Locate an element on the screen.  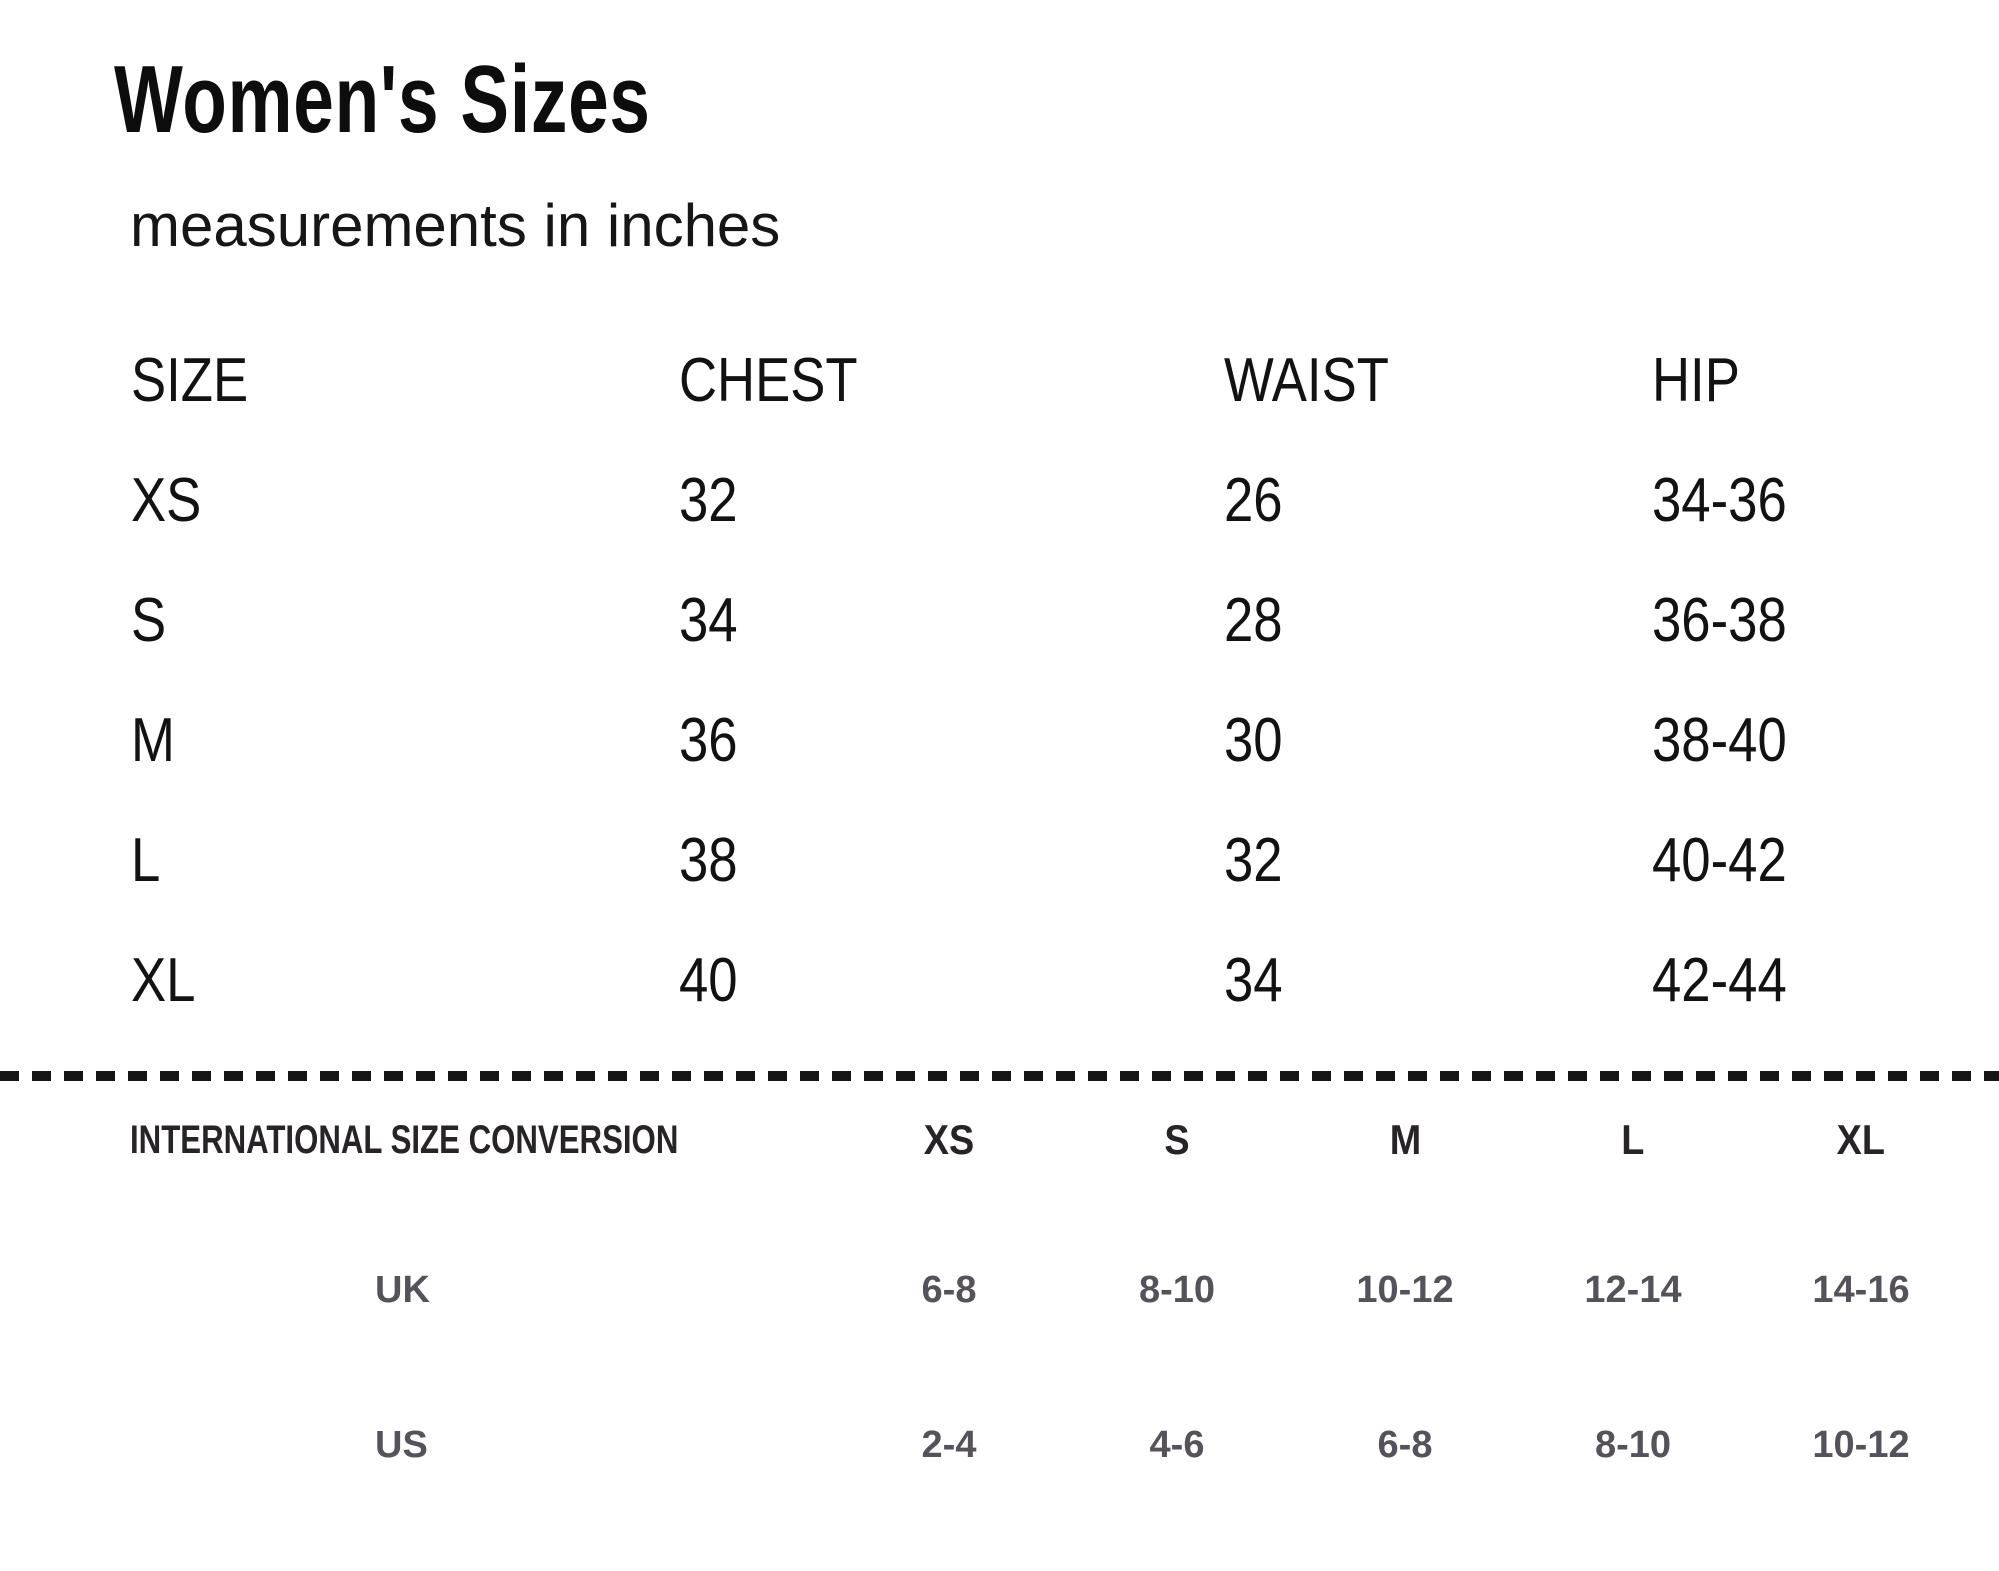
size-value: XS is located at coordinates (166, 500).